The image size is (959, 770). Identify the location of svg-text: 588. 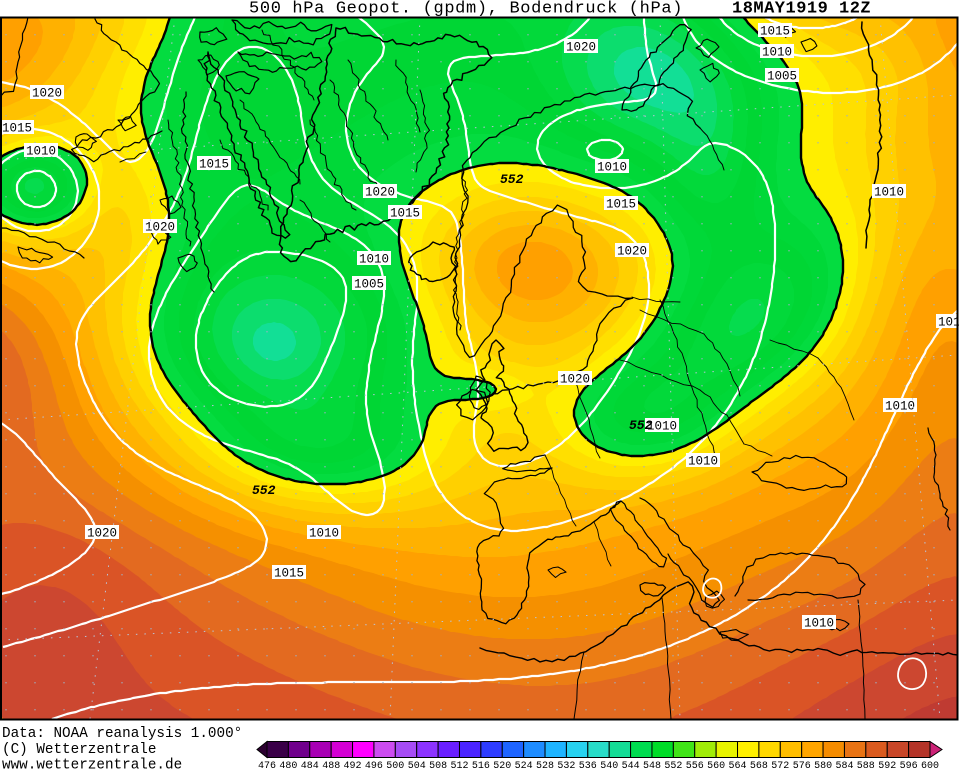
(866, 765).